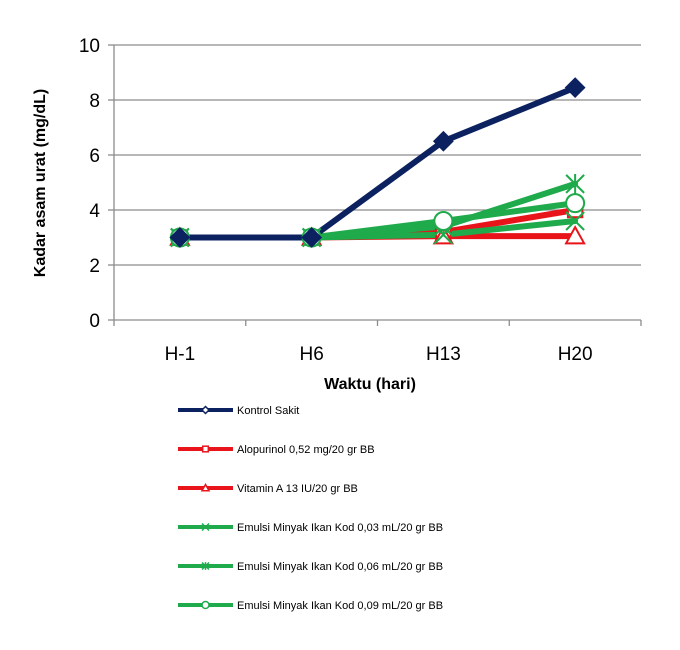 Image resolution: width=680 pixels, height=650 pixels. Describe the element at coordinates (40, 183) in the screenshot. I see `y-axis-label: Kadar asam urat (mg/dL)` at that location.